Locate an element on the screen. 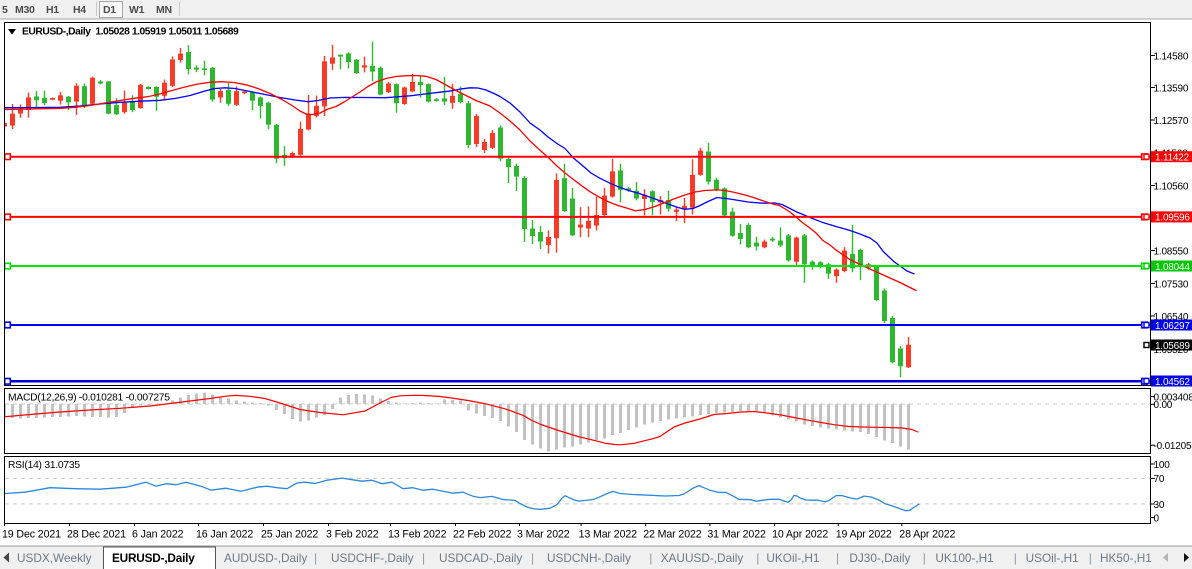 This screenshot has height=569, width=1192. svg-text: USOil-,H1 is located at coordinates (1052, 558).